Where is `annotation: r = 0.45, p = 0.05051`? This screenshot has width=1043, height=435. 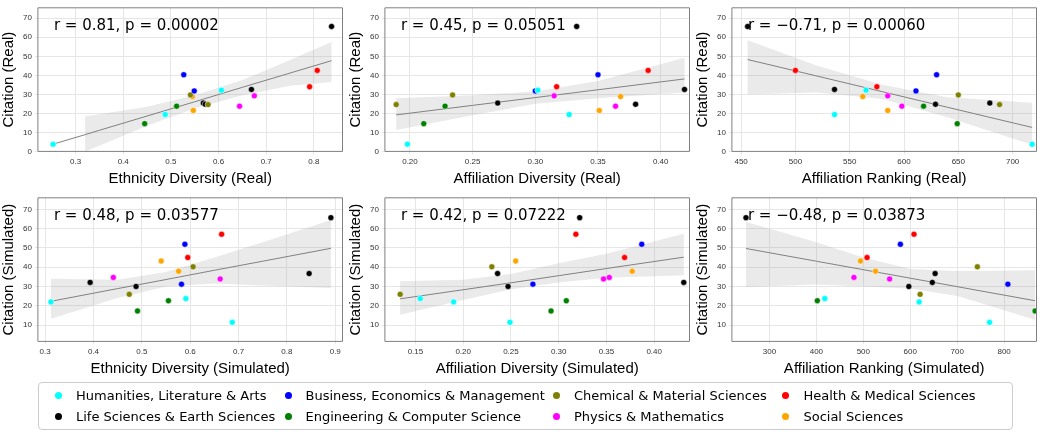 annotation: r = 0.45, p = 0.05051 is located at coordinates (483, 24).